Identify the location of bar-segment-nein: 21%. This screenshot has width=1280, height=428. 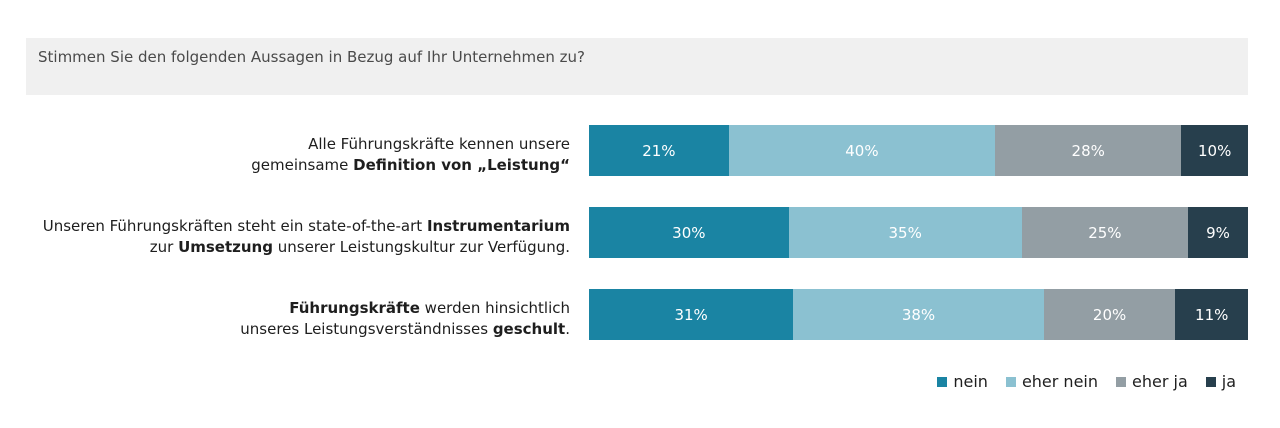
(659, 150).